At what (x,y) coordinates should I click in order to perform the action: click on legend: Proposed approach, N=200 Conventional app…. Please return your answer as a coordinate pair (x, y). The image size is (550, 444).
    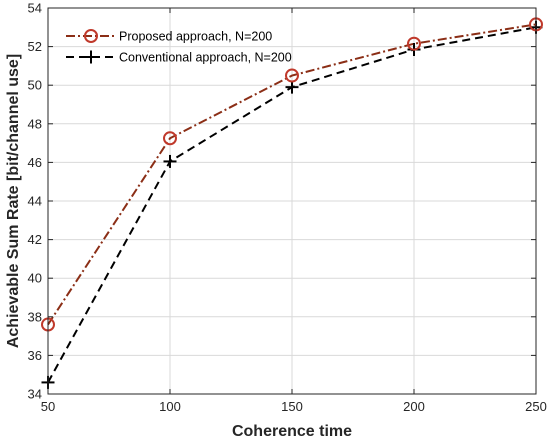
    Looking at the image, I should click on (179, 47).